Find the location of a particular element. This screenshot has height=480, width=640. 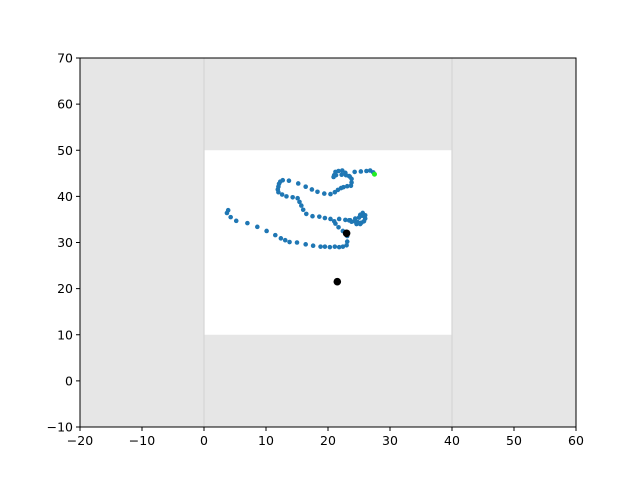

y-tick-label: 0 is located at coordinates (69, 380).